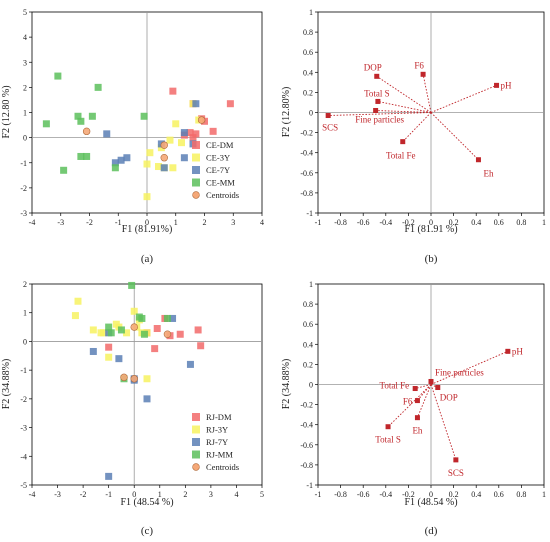  Describe the element at coordinates (6, 111) in the screenshot. I see `y-axis-label: F2 (12.80 %)` at that location.